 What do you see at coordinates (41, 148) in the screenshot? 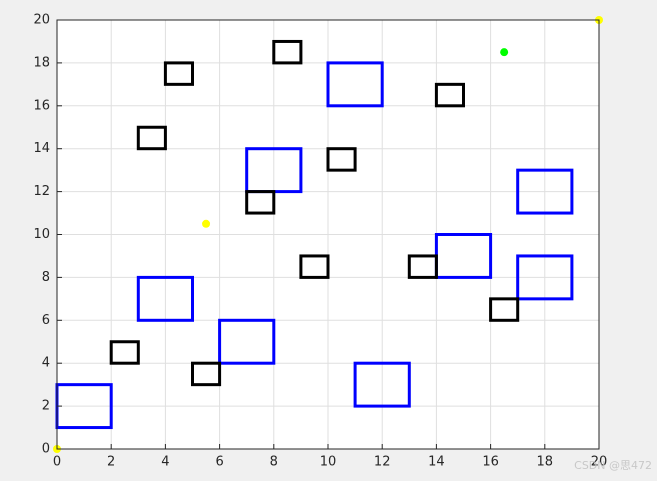
I see `y-tick-label: 14` at bounding box center [41, 148].